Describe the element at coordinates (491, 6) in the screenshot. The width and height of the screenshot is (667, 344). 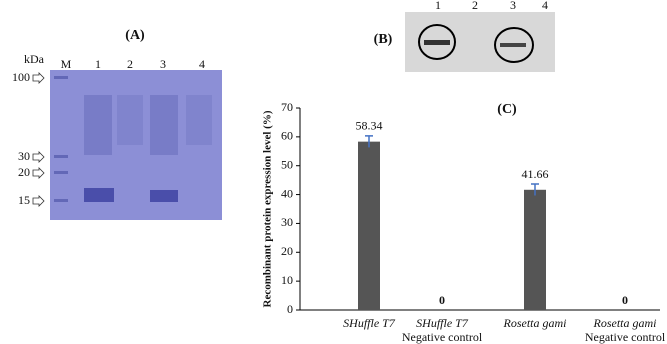
I see `lane-labels: 1 2 3 4` at that location.